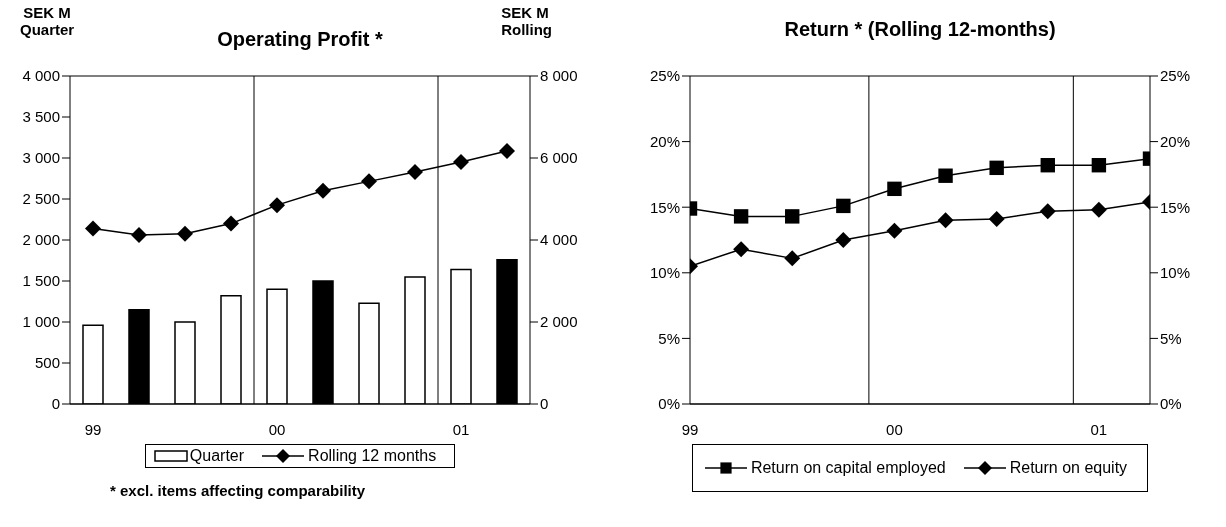  What do you see at coordinates (664, 76) in the screenshot?
I see `y-tick-label: 25%` at bounding box center [664, 76].